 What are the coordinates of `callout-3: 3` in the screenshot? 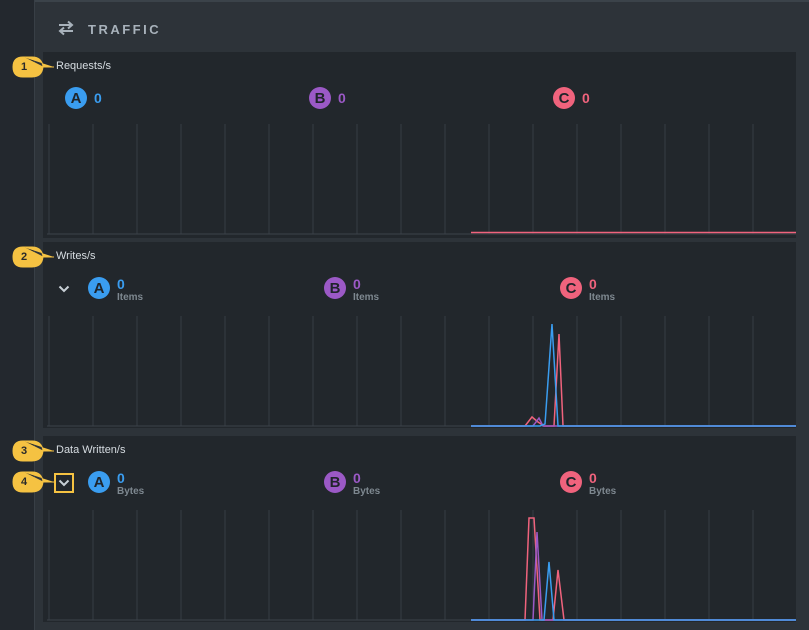 It's located at (33, 451).